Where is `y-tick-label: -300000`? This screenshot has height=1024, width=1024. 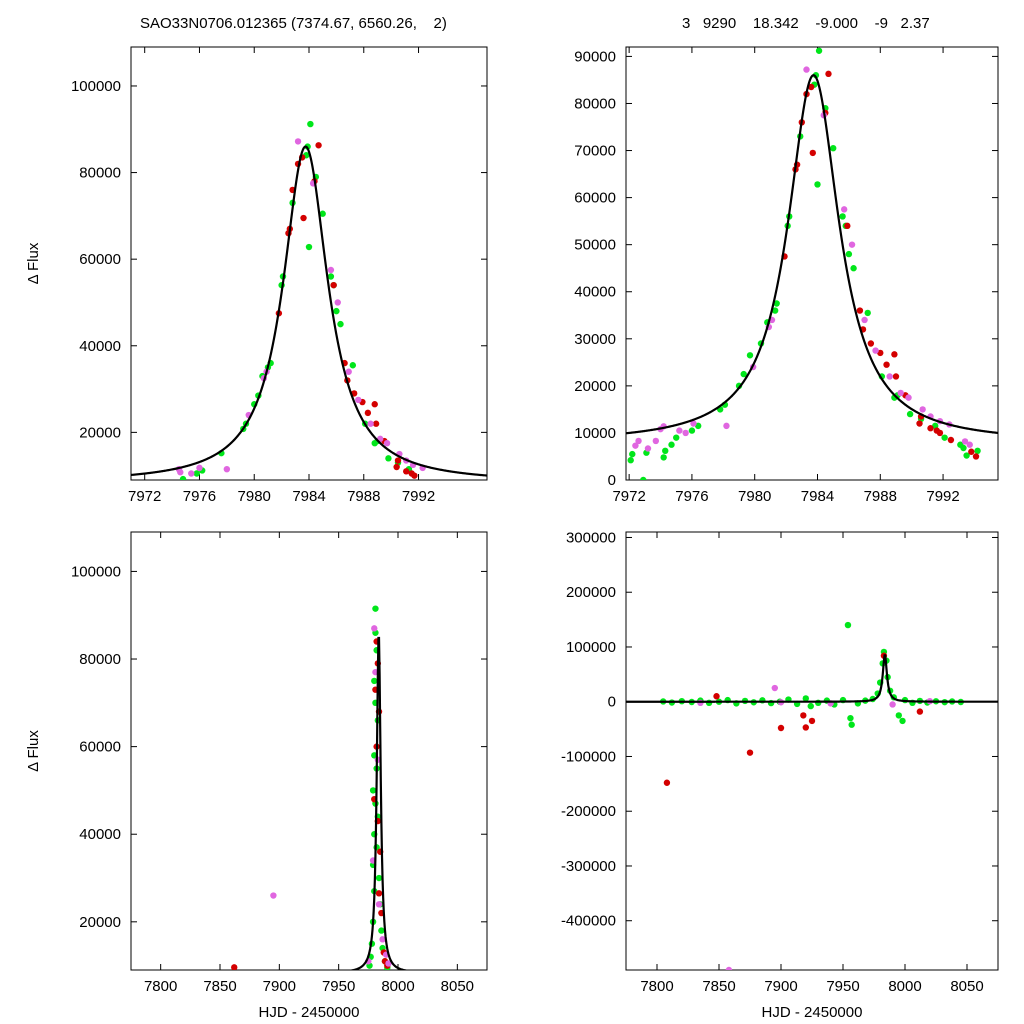
y-tick-label: -300000 is located at coordinates (588, 866).